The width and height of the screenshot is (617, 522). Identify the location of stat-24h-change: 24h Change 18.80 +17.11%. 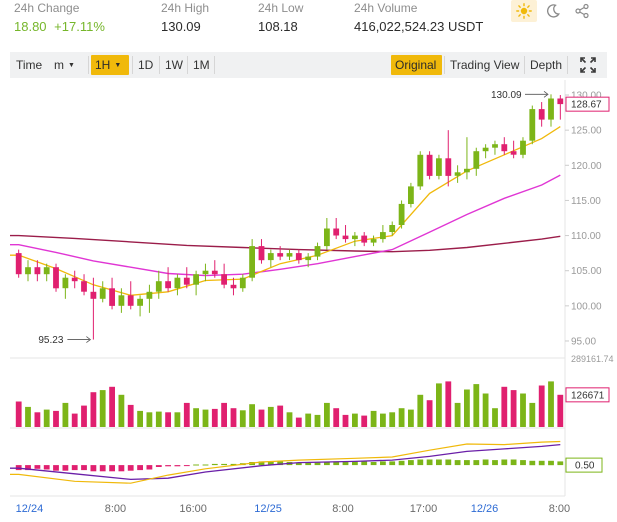
(59, 18).